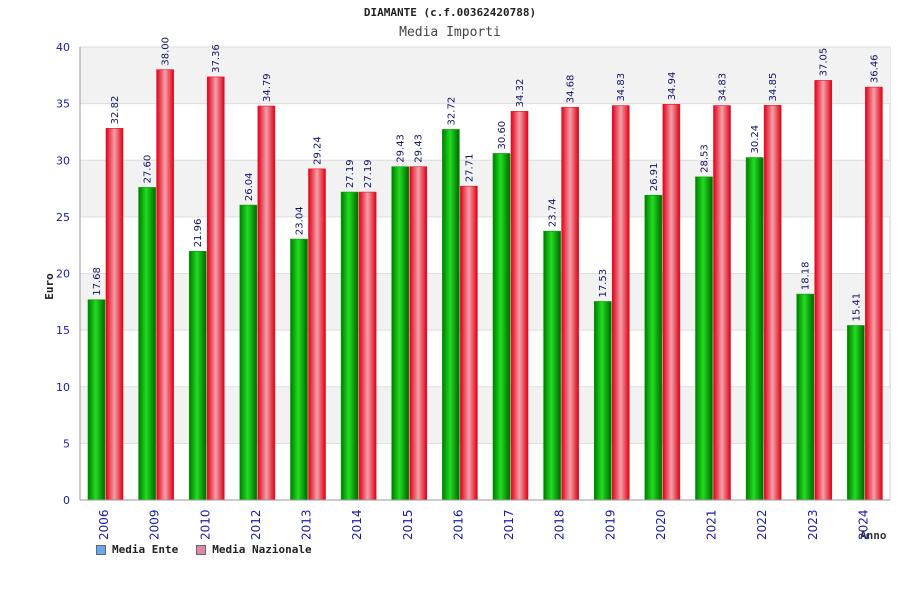 Image resolution: width=900 pixels, height=600 pixels. What do you see at coordinates (300, 220) in the screenshot?
I see `data-label: 23.04` at bounding box center [300, 220].